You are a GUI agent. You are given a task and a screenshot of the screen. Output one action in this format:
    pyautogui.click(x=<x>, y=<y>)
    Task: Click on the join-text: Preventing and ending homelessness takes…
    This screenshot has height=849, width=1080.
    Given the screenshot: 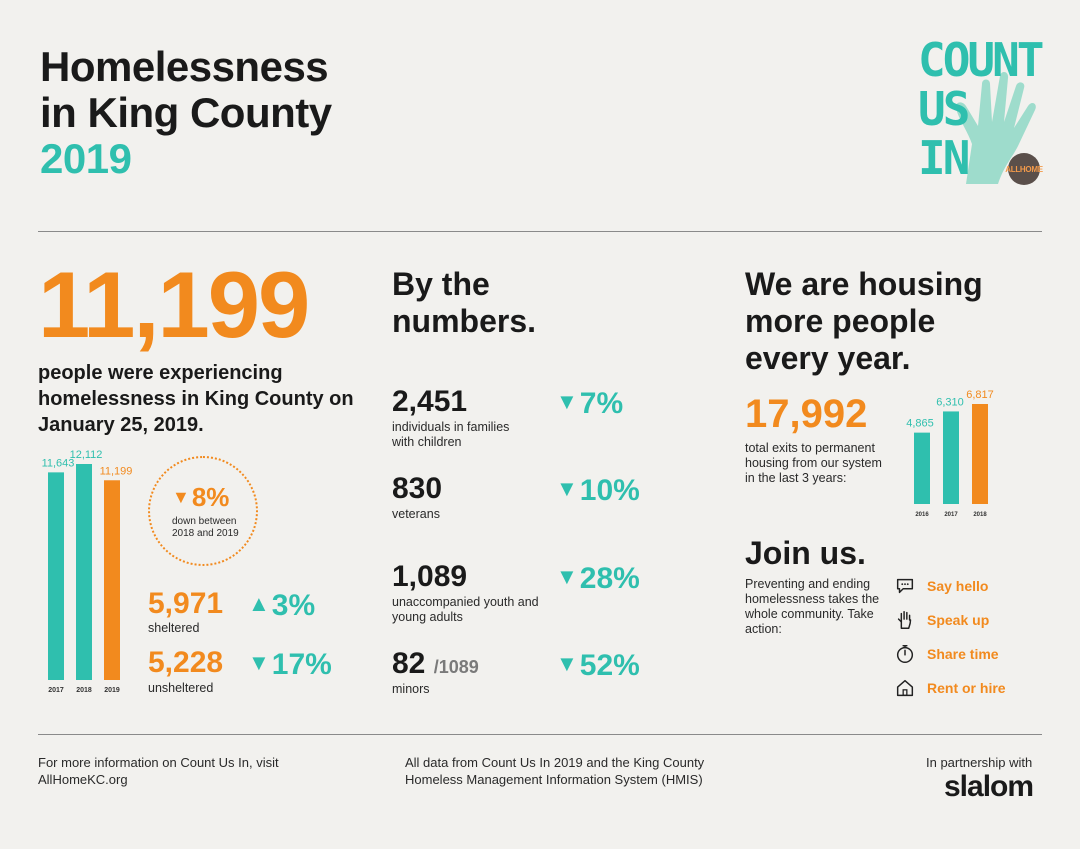 What is the action you would take?
    pyautogui.click(x=812, y=606)
    